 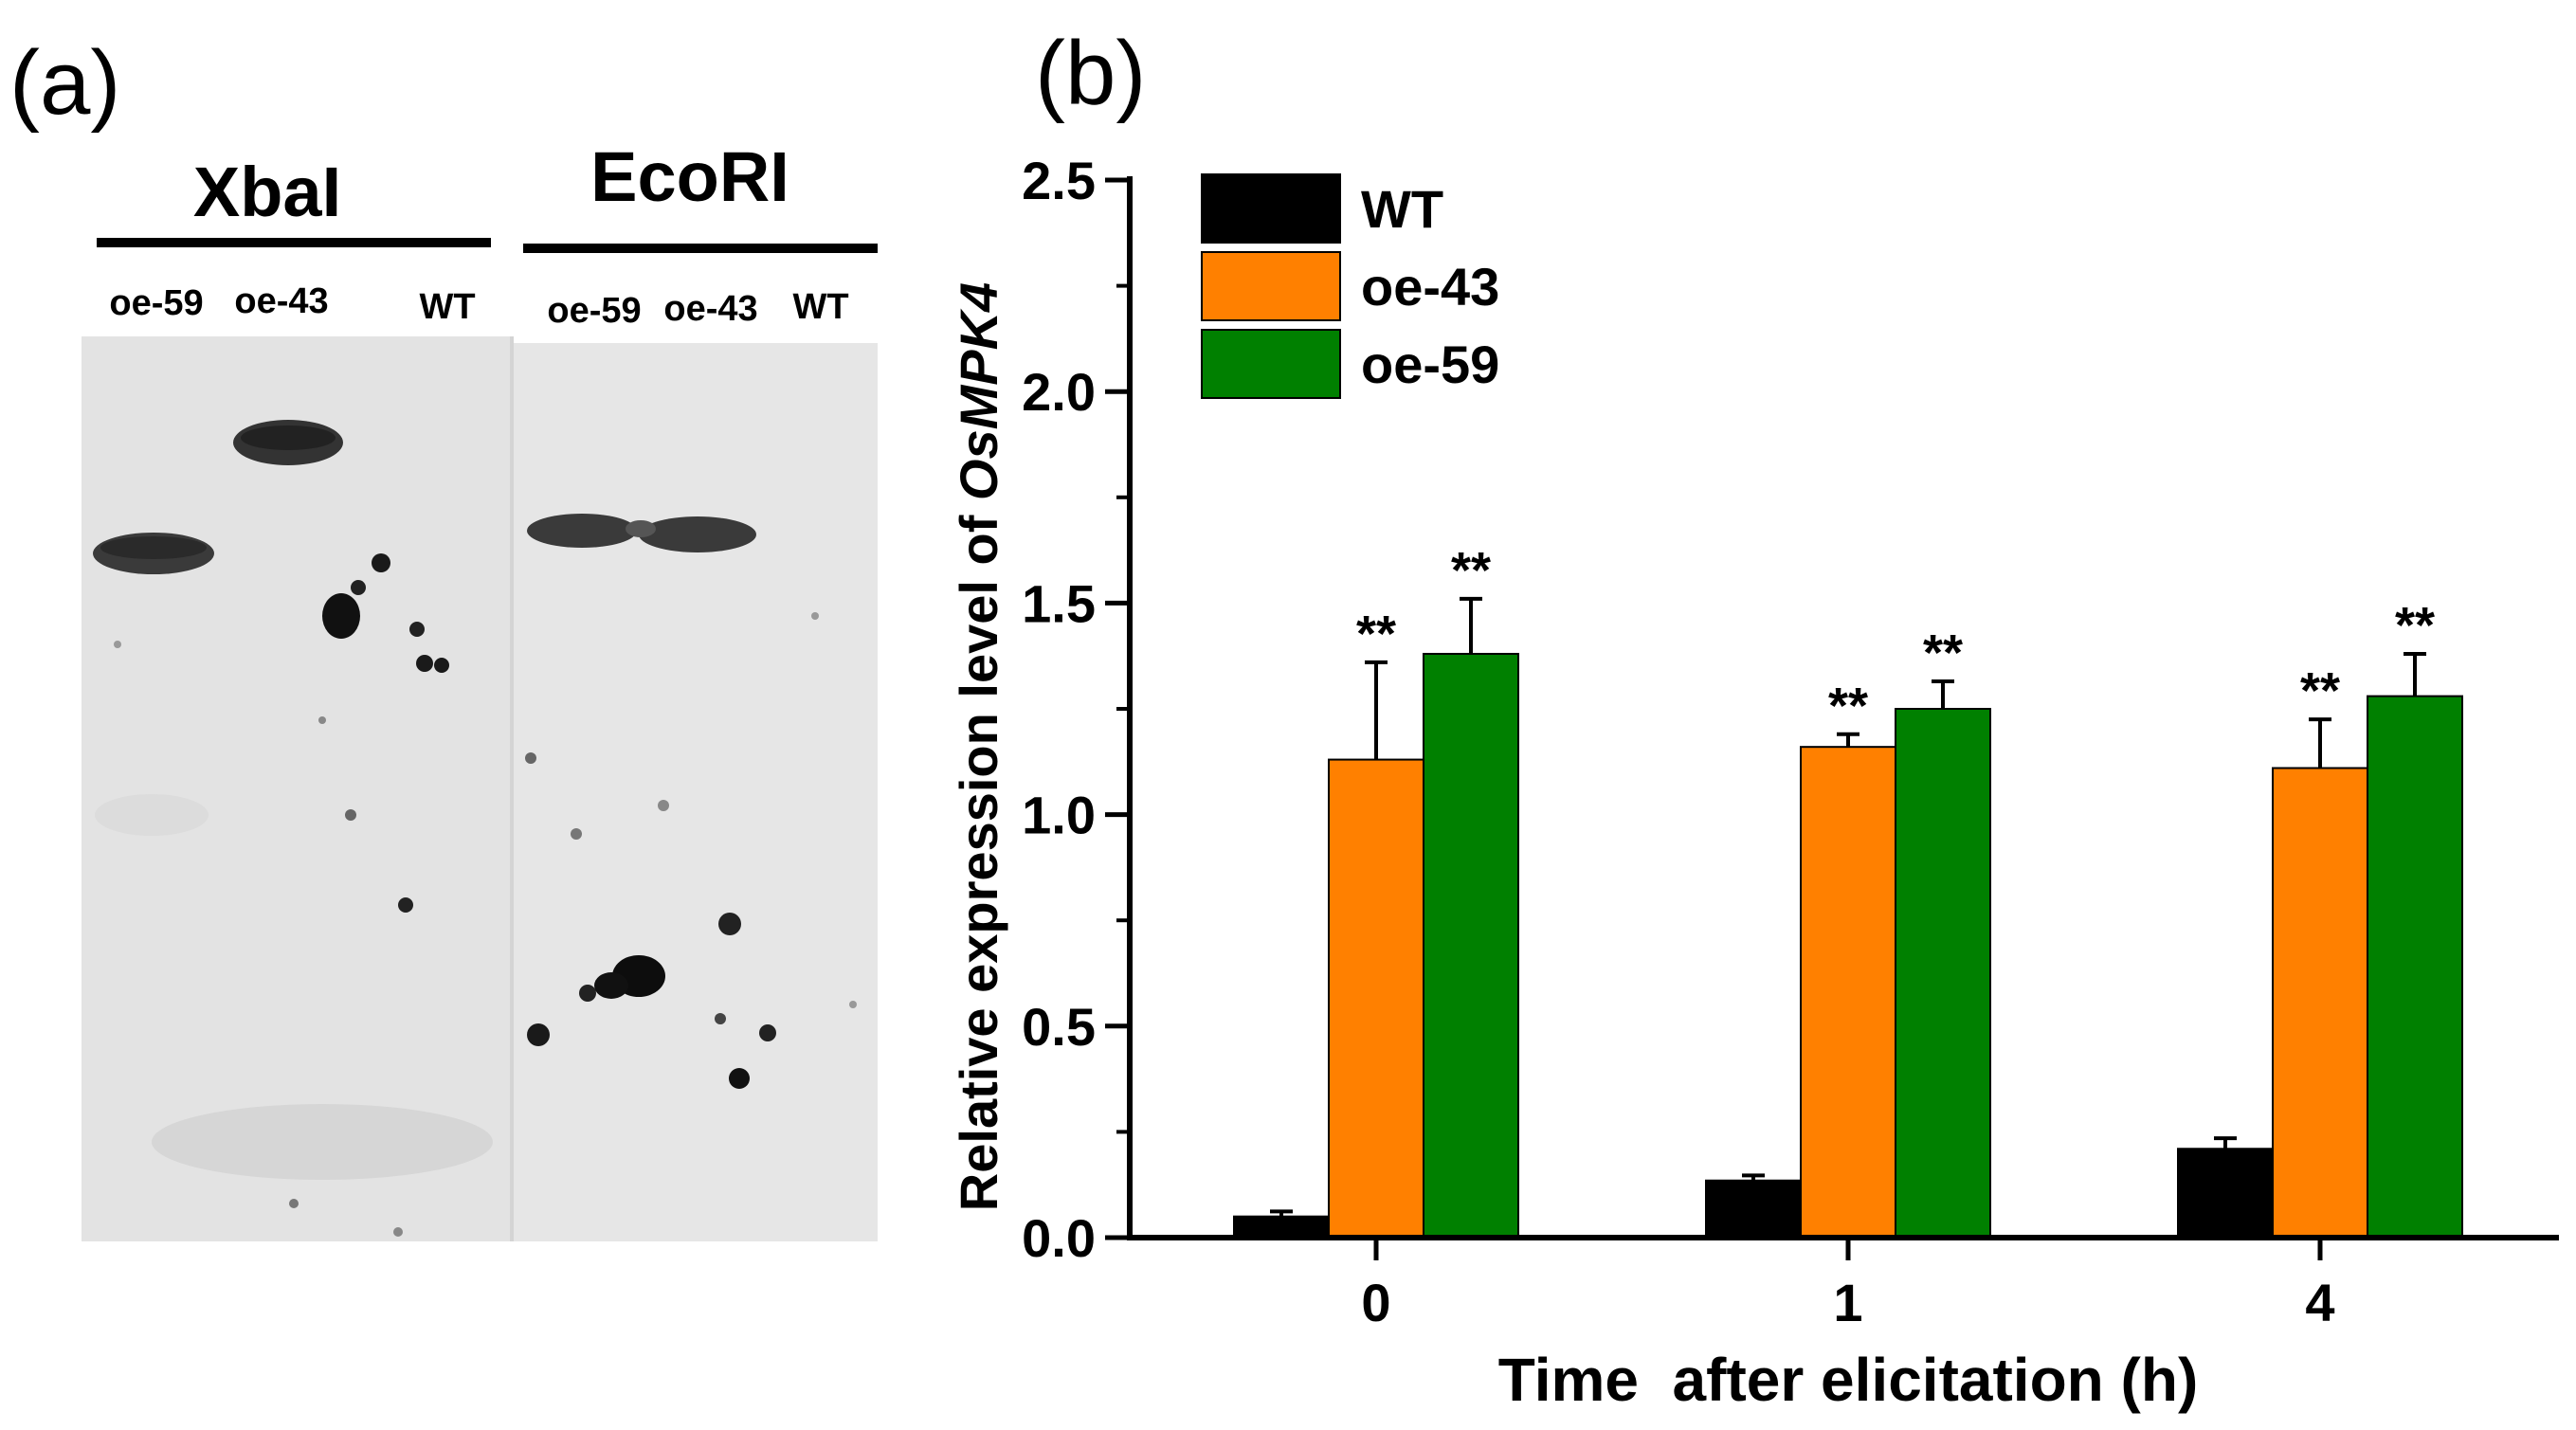 I want to click on y-tick-label-2.0: 2.0, so click(x=1059, y=392).